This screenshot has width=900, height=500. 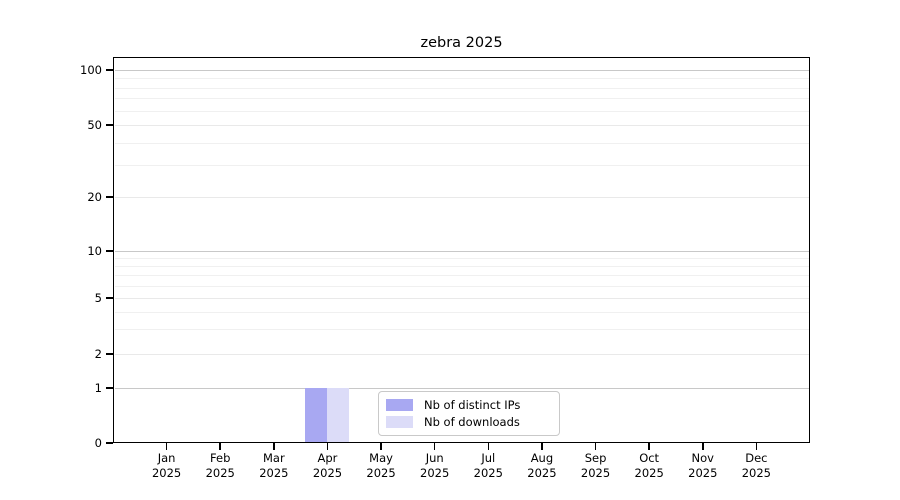 I want to click on y-tick-label: 0, so click(x=98, y=443).